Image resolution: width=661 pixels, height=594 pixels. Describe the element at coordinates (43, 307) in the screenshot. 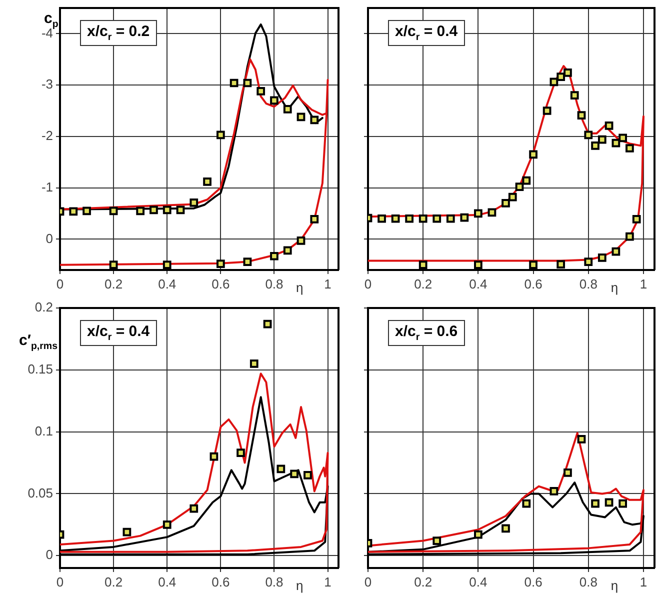

I see `y-tick-label: 0.2` at that location.